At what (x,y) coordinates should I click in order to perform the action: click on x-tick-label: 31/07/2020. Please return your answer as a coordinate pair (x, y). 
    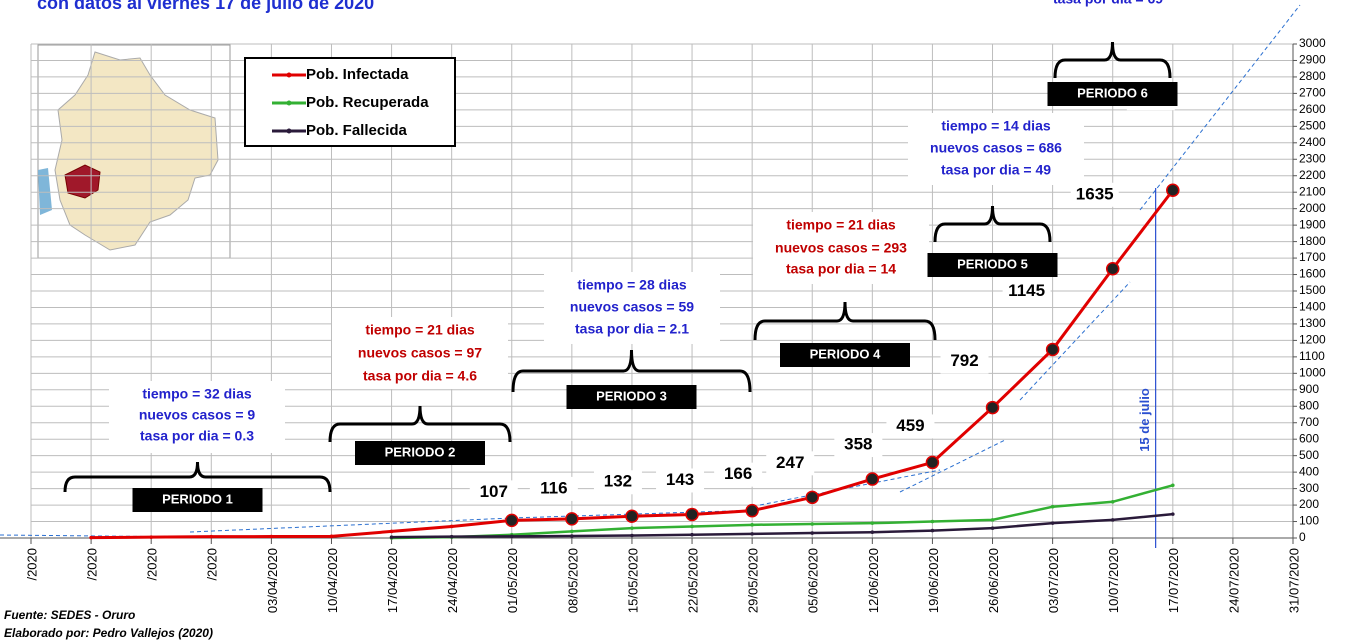
    Looking at the image, I should click on (1293, 580).